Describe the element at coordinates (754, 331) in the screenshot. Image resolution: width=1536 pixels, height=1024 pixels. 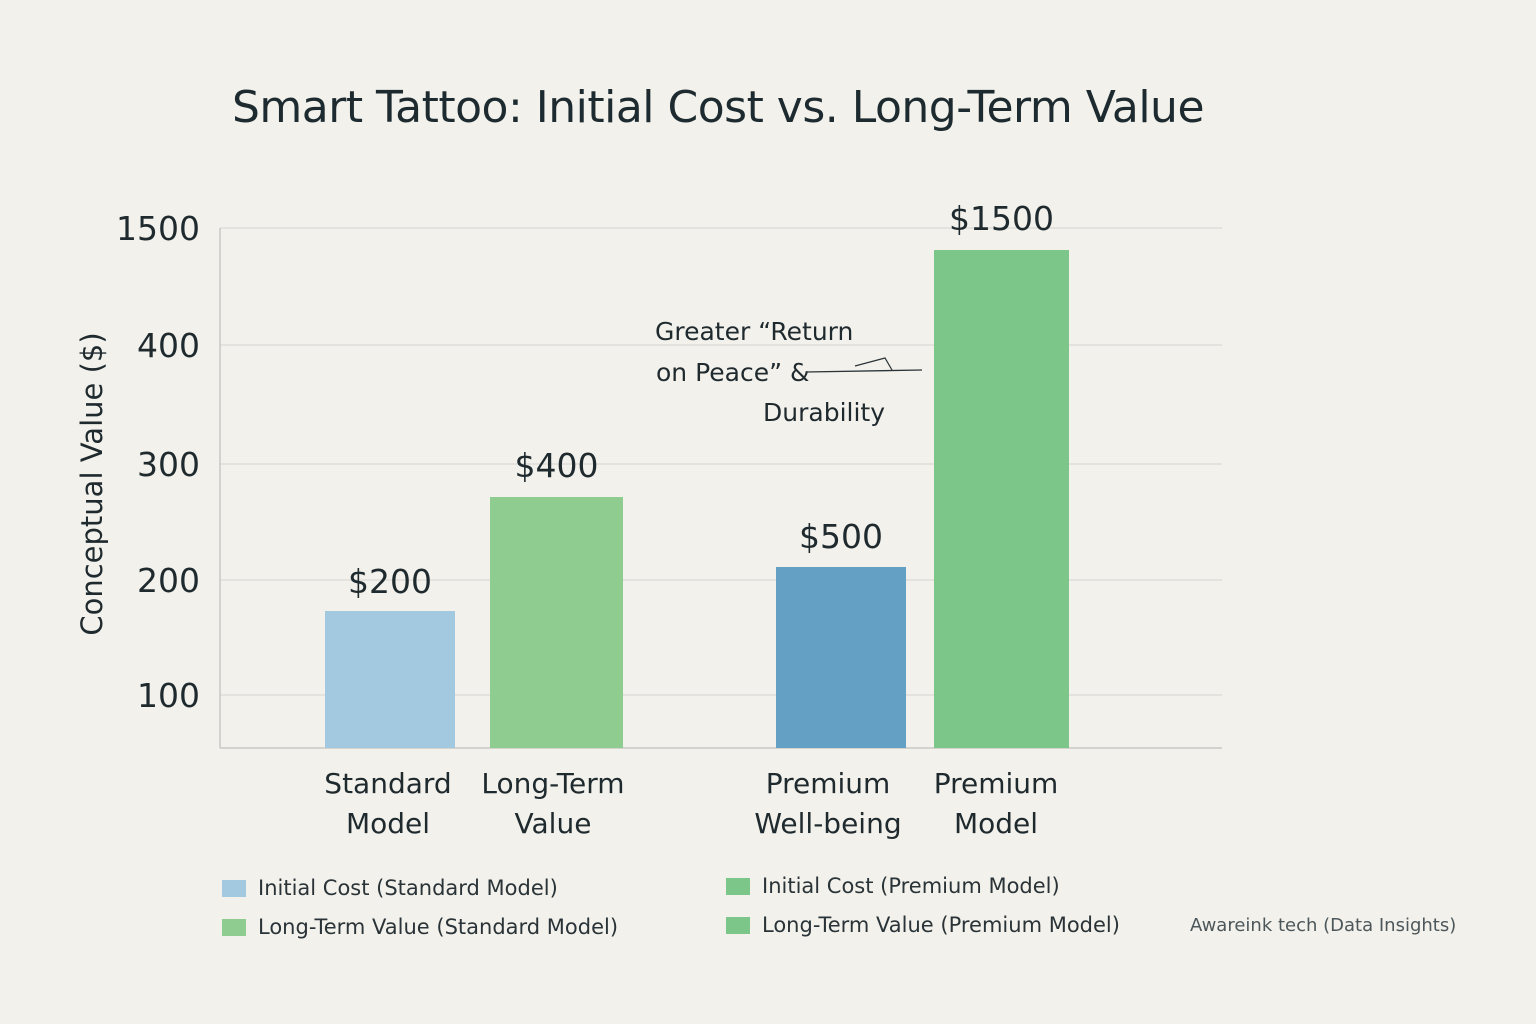
I see `annotation-text: Greater “Return` at that location.